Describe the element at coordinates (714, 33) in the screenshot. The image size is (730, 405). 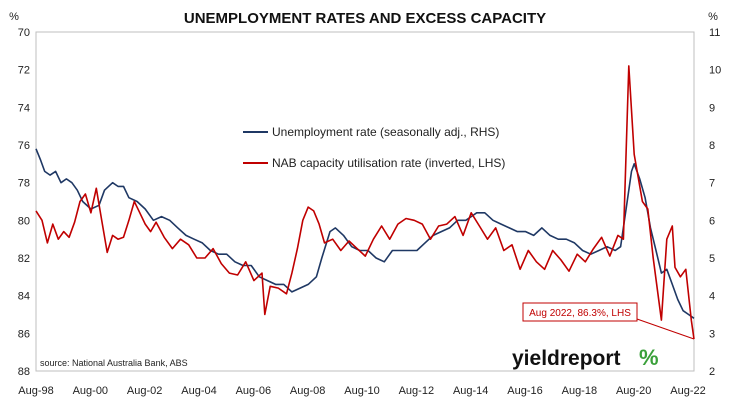
I see `right-tick-label: 11` at that location.